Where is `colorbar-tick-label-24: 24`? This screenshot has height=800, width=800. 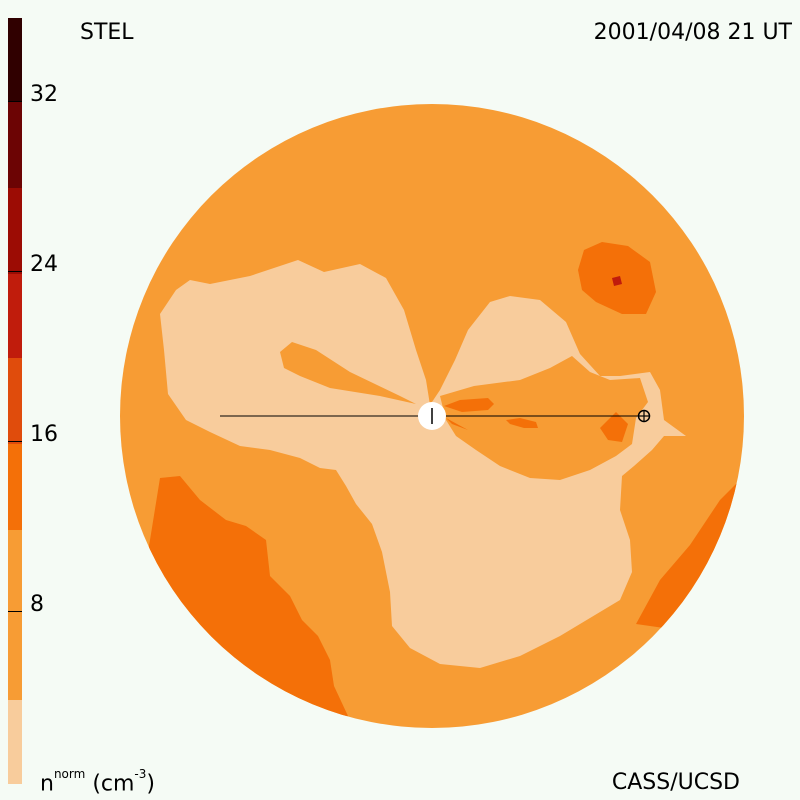
colorbar-tick-label-24: 24 is located at coordinates (44, 264).